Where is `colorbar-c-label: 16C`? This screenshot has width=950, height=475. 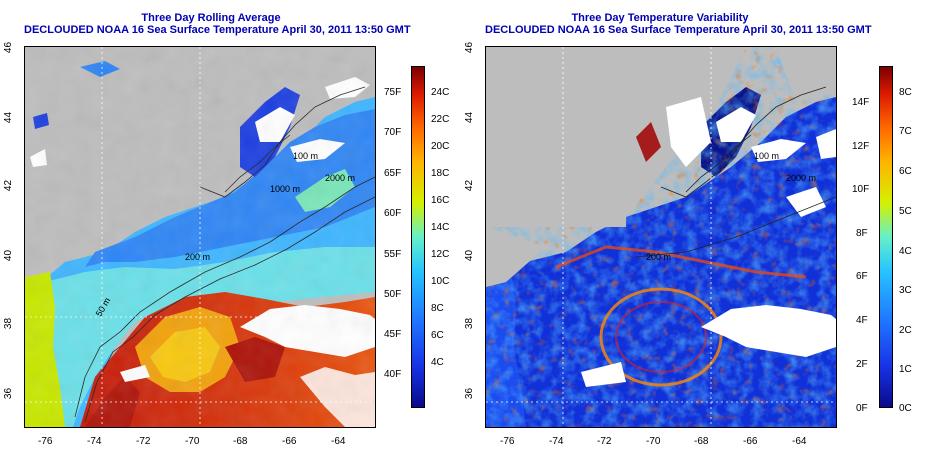 colorbar-c-label: 16C is located at coordinates (440, 200).